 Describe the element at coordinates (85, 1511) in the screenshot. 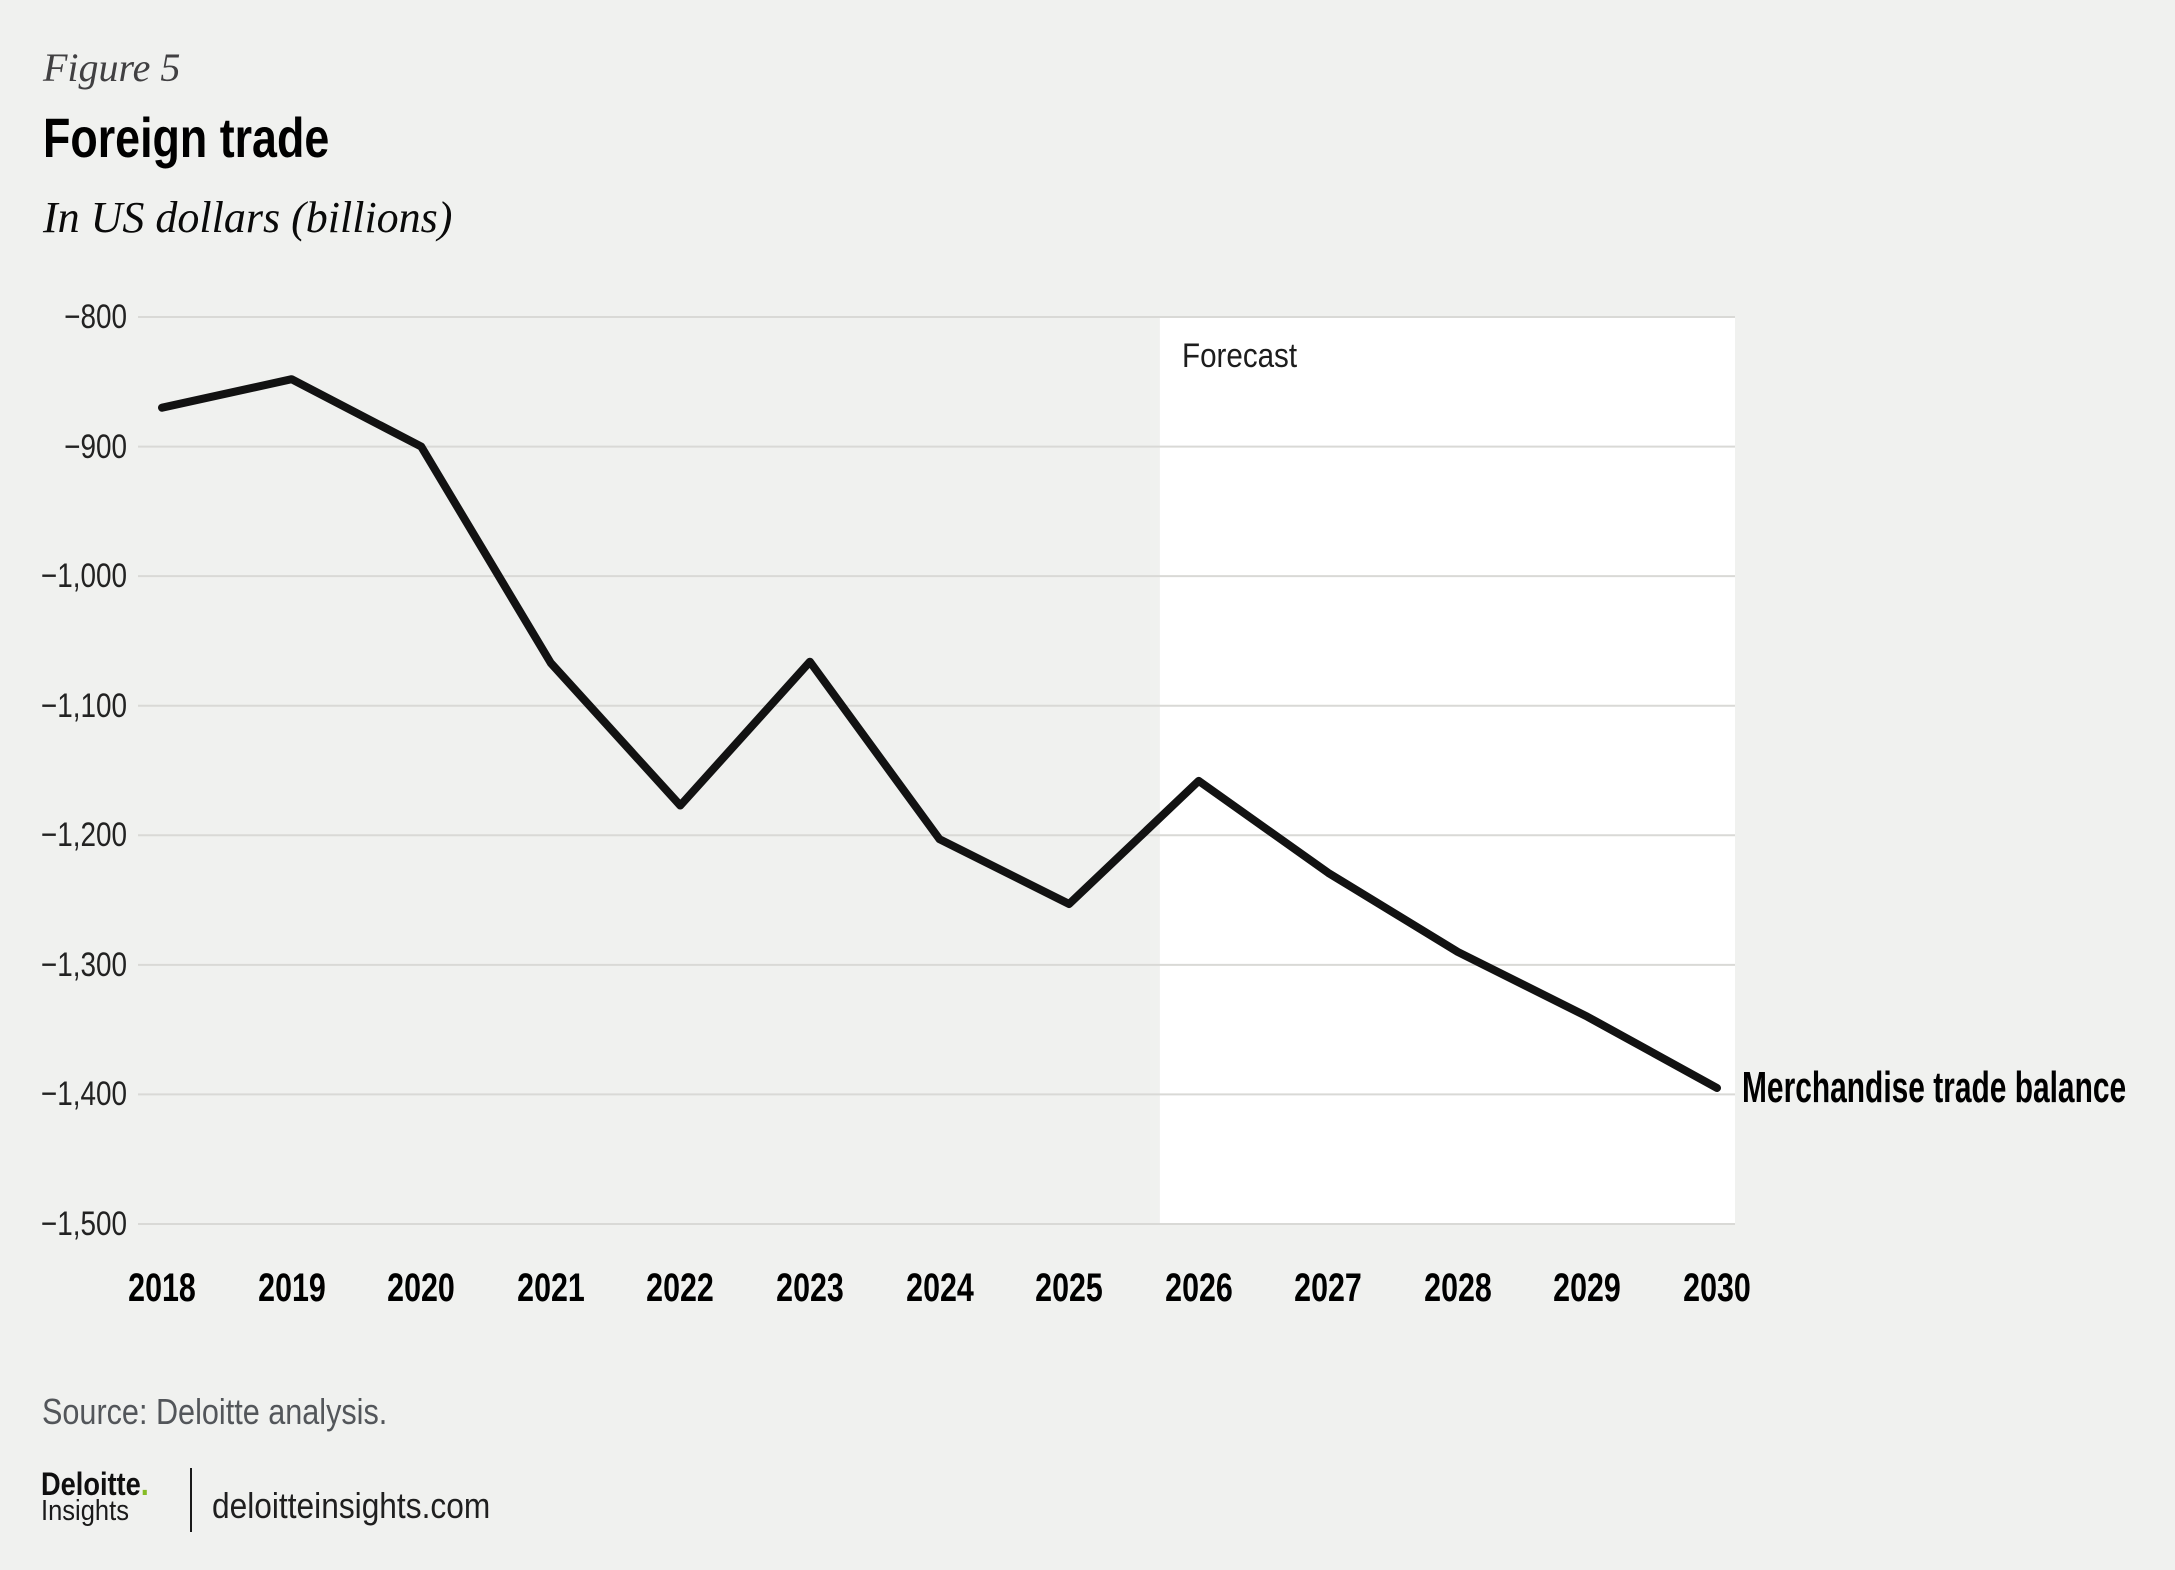

I see `logo-insights-text: Insights` at that location.